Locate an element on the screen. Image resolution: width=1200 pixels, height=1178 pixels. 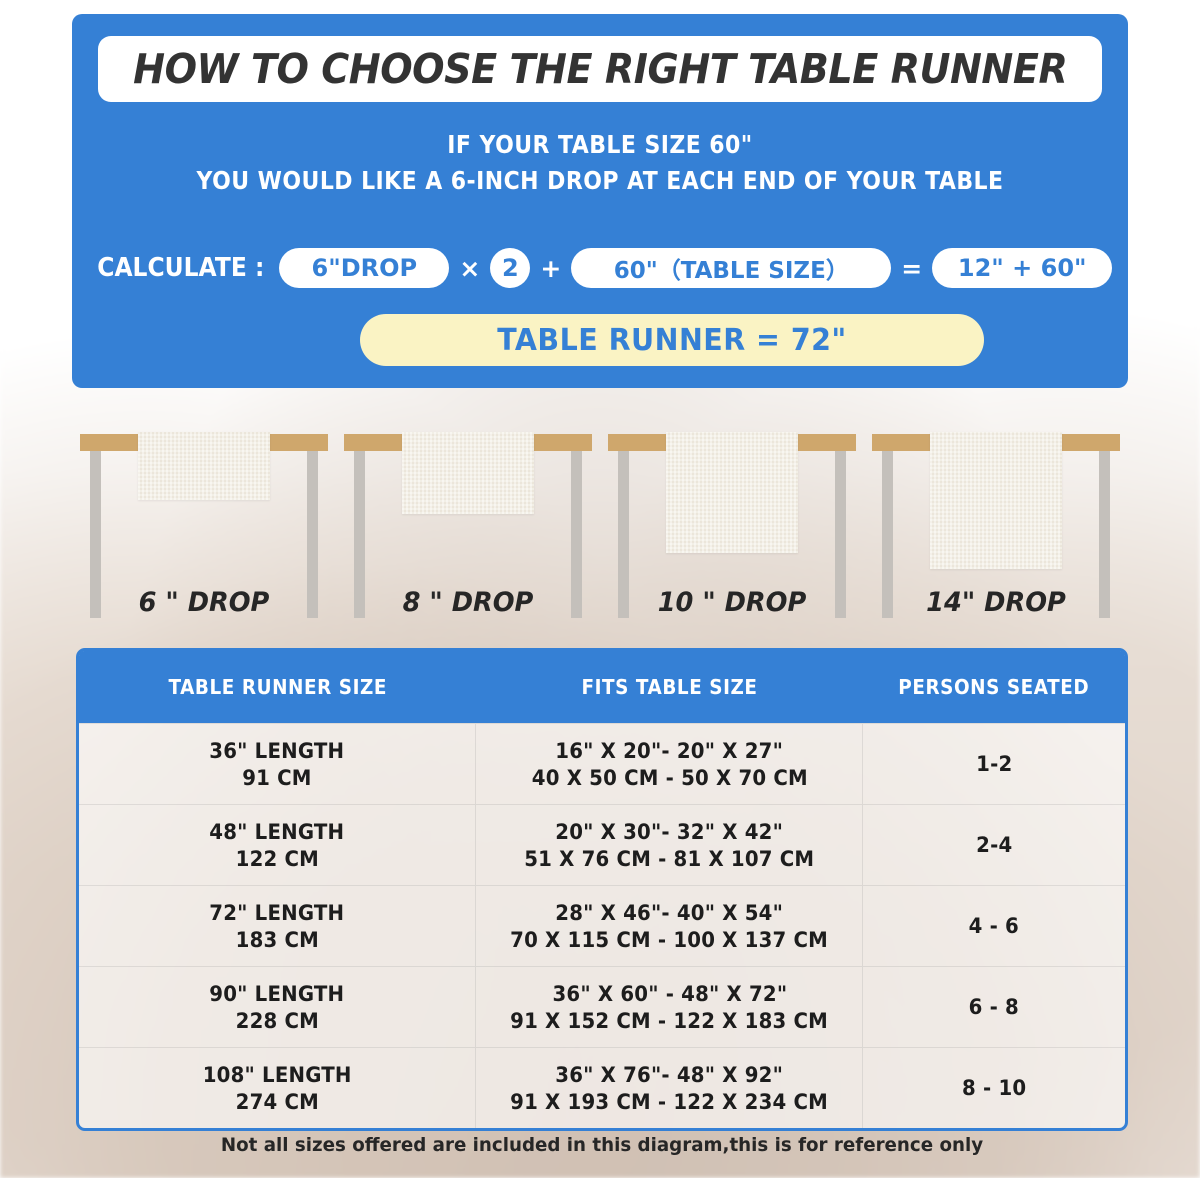
runner-size-cm: 228 CM is located at coordinates (277, 1020).